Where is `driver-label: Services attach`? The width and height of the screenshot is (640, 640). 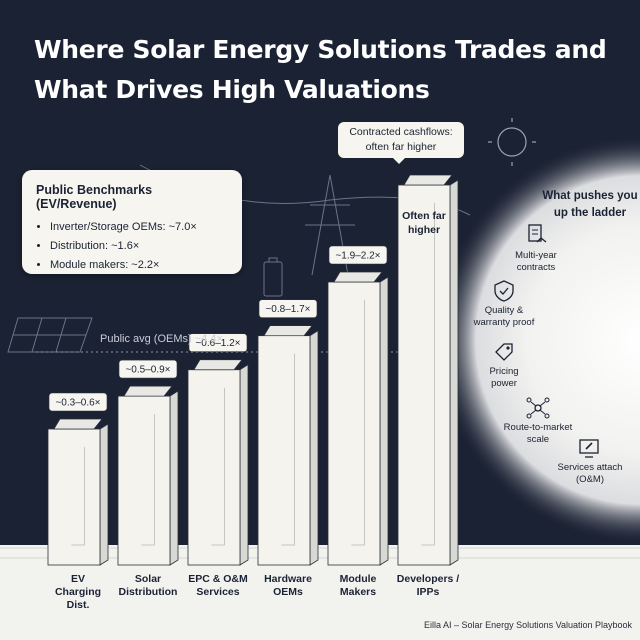 driver-label: Services attach is located at coordinates (590, 467).